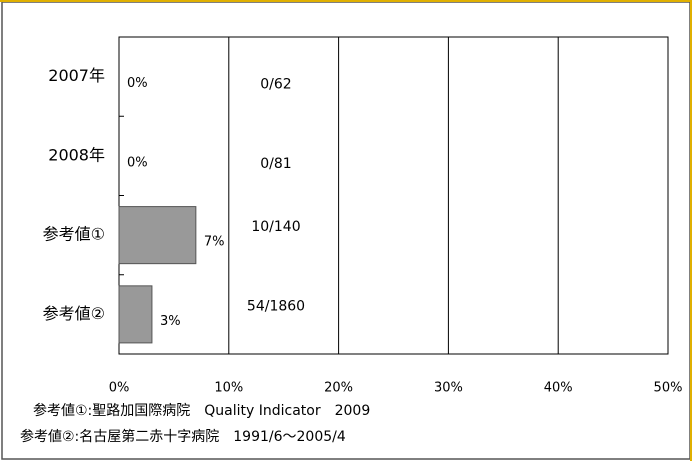 The image size is (692, 461). I want to click on value-label: 7%, so click(214, 242).